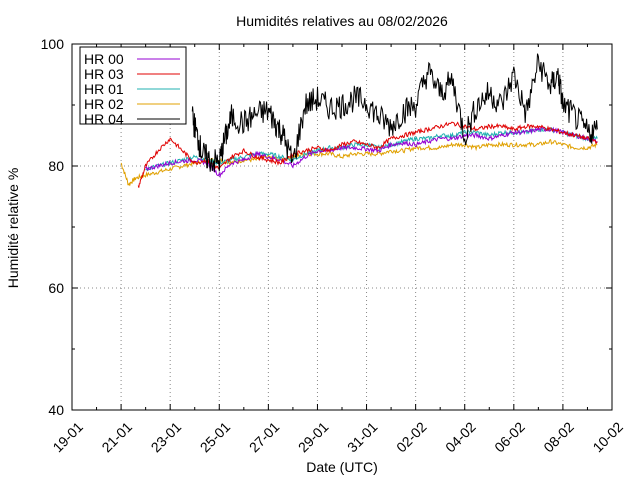  What do you see at coordinates (264, 437) in the screenshot?
I see `x-tick-label: 27-01` at bounding box center [264, 437].